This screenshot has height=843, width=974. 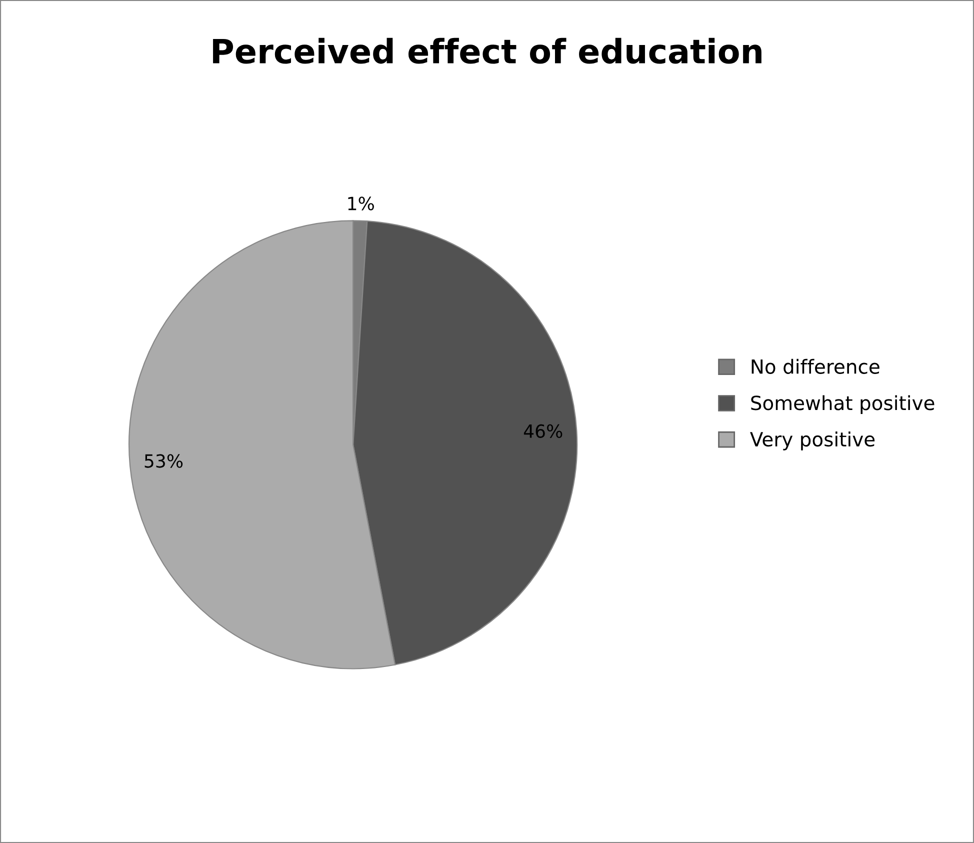 I want to click on data-label: 1%, so click(x=361, y=203).